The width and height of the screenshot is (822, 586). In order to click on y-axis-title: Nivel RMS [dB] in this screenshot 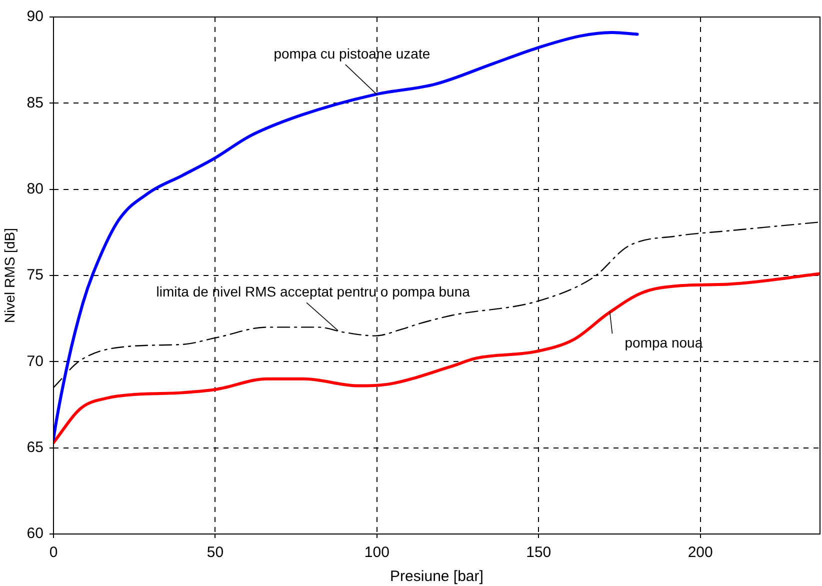, I will do `click(9, 275)`.